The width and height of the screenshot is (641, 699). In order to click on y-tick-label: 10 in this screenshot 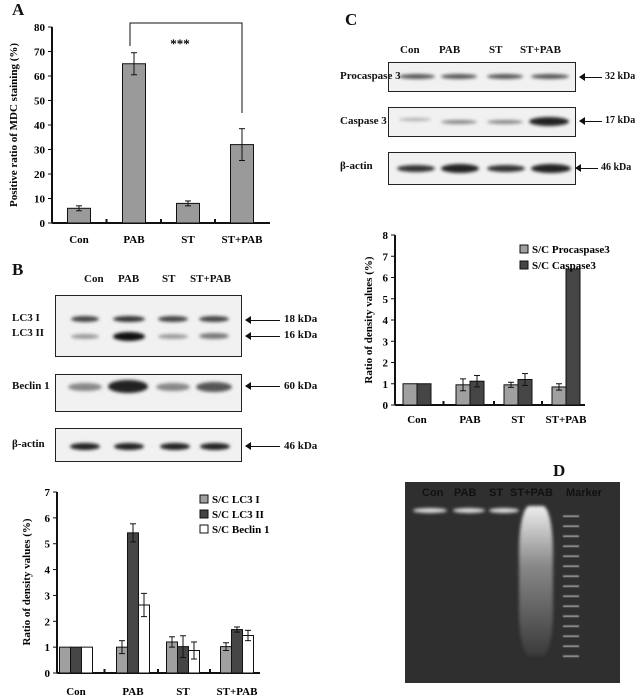, I will do `click(40, 200)`.